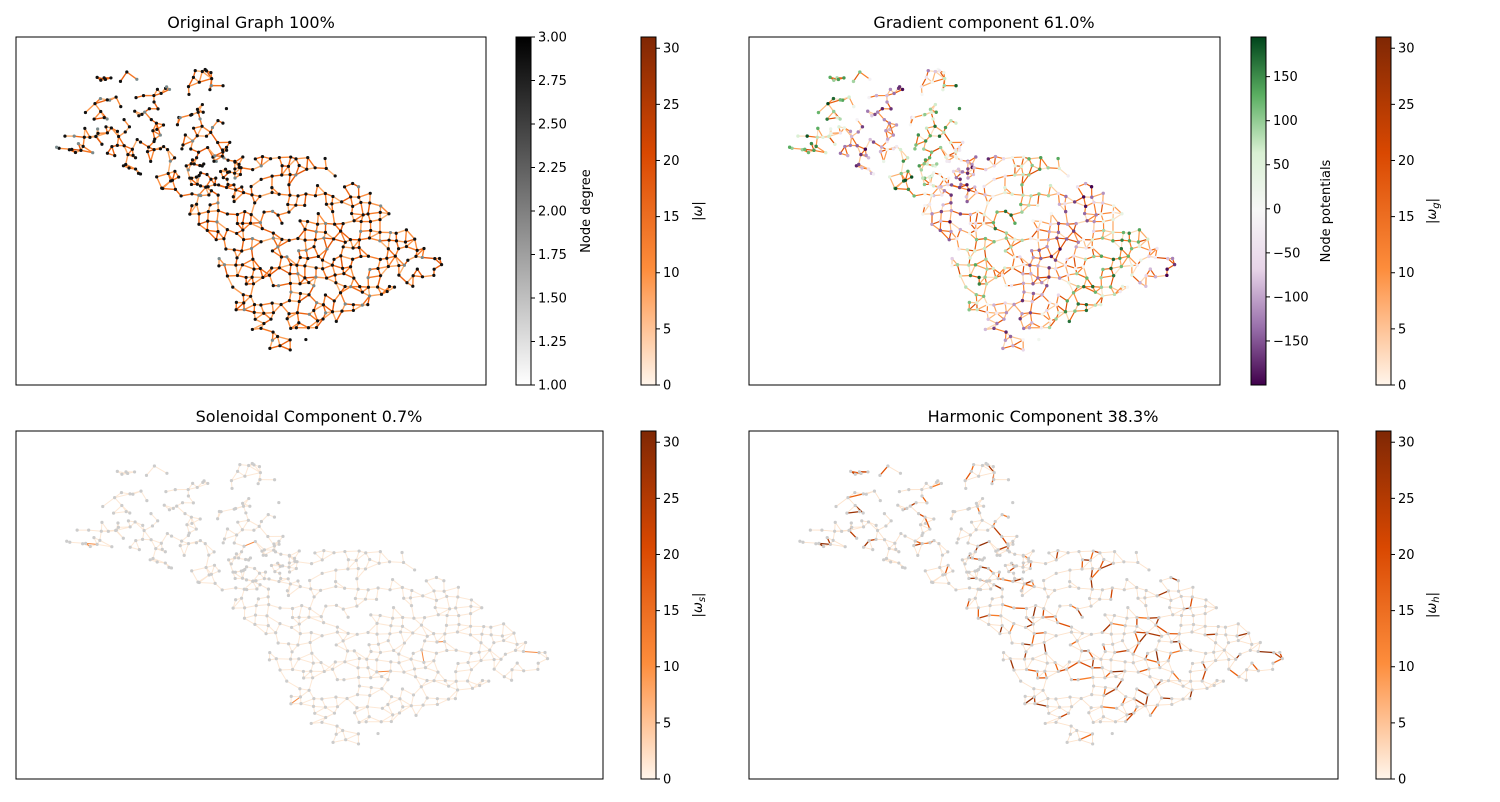  Describe the element at coordinates (1406, 105) in the screenshot. I see `colorbar-tick-label: 25` at that location.